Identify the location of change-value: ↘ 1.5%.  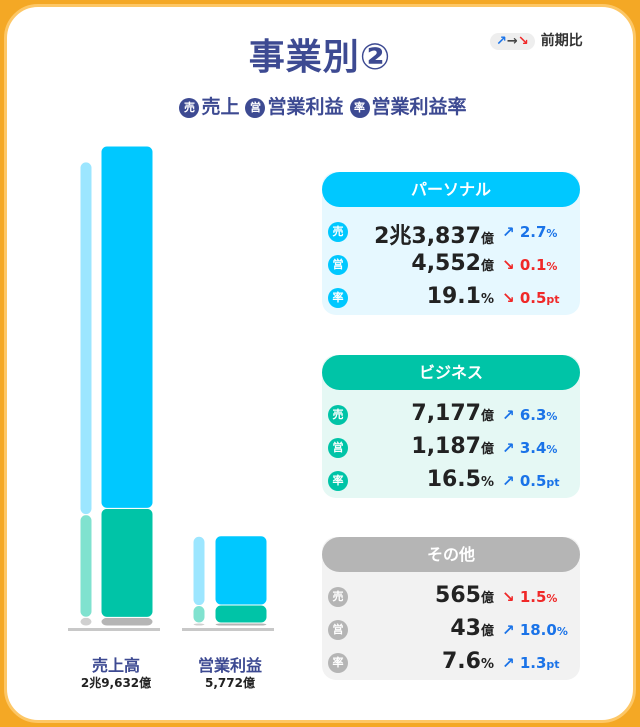
(530, 597).